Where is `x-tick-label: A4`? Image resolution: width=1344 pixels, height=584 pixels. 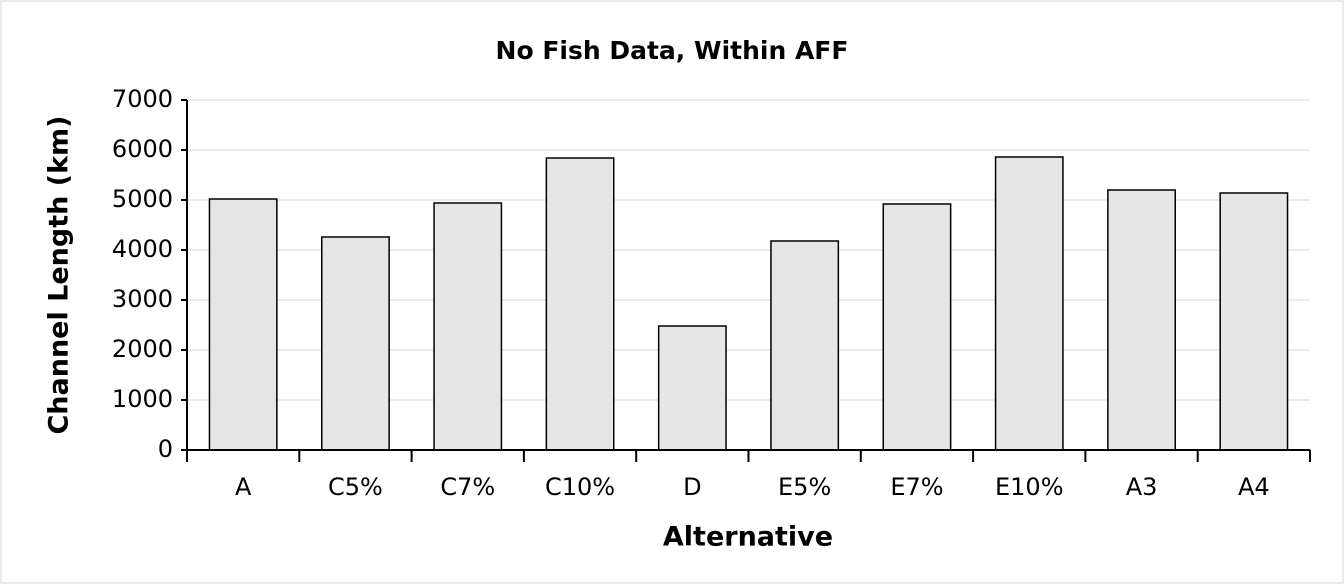
x-tick-label: A4 is located at coordinates (1254, 487).